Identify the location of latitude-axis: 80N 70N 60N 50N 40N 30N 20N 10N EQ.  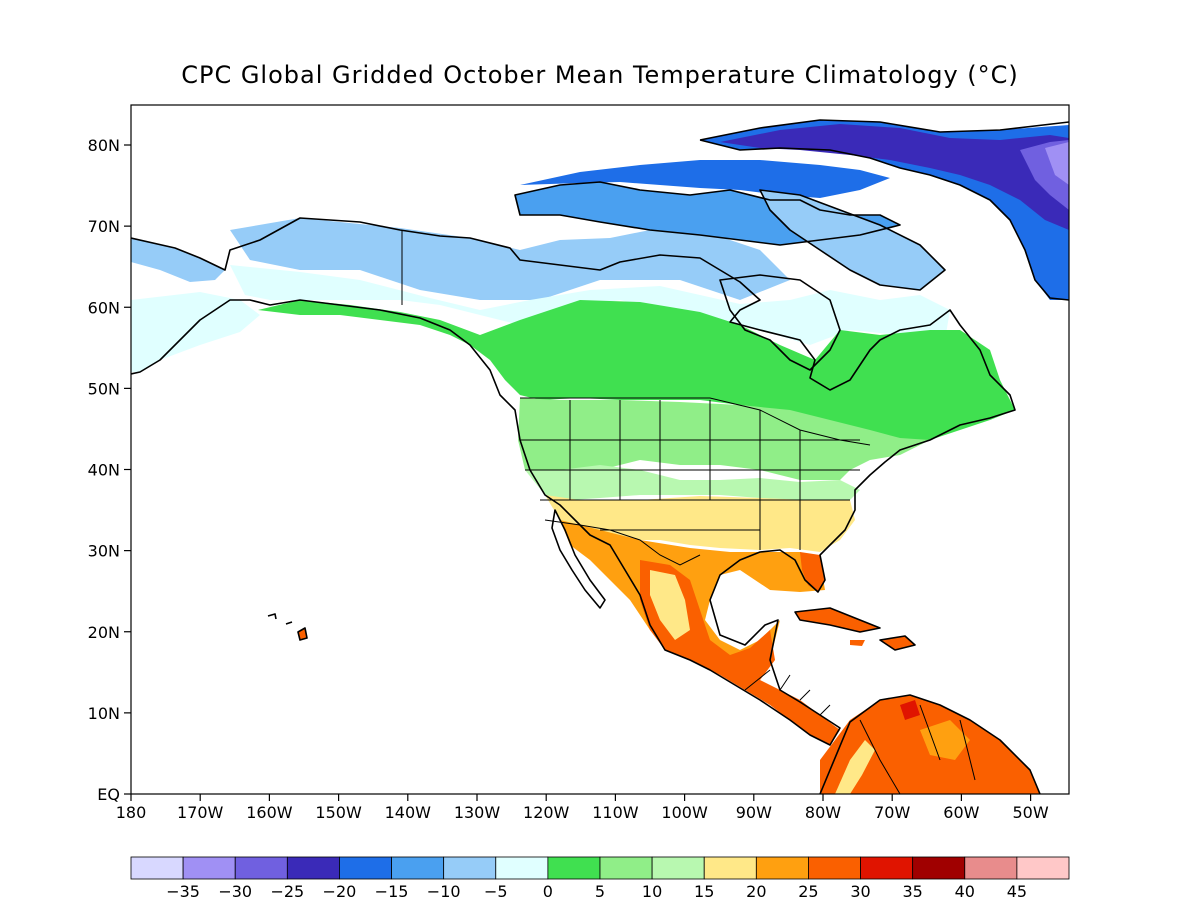
(109, 470).